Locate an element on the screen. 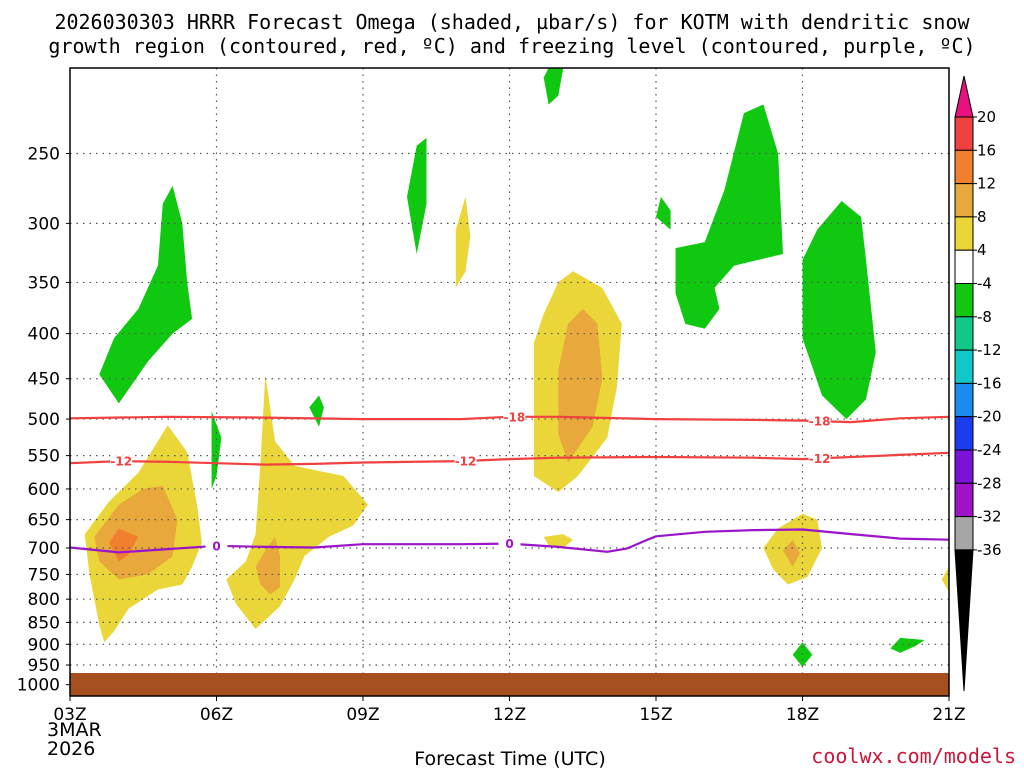 This screenshot has width=1024, height=768. colorbar-label-13: -32 is located at coordinates (989, 517).